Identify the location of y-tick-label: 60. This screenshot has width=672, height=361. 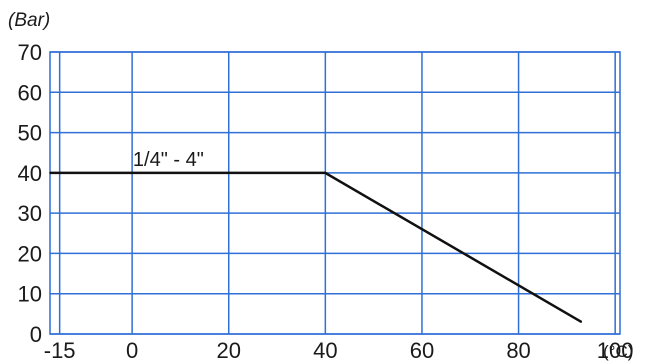
(30, 92).